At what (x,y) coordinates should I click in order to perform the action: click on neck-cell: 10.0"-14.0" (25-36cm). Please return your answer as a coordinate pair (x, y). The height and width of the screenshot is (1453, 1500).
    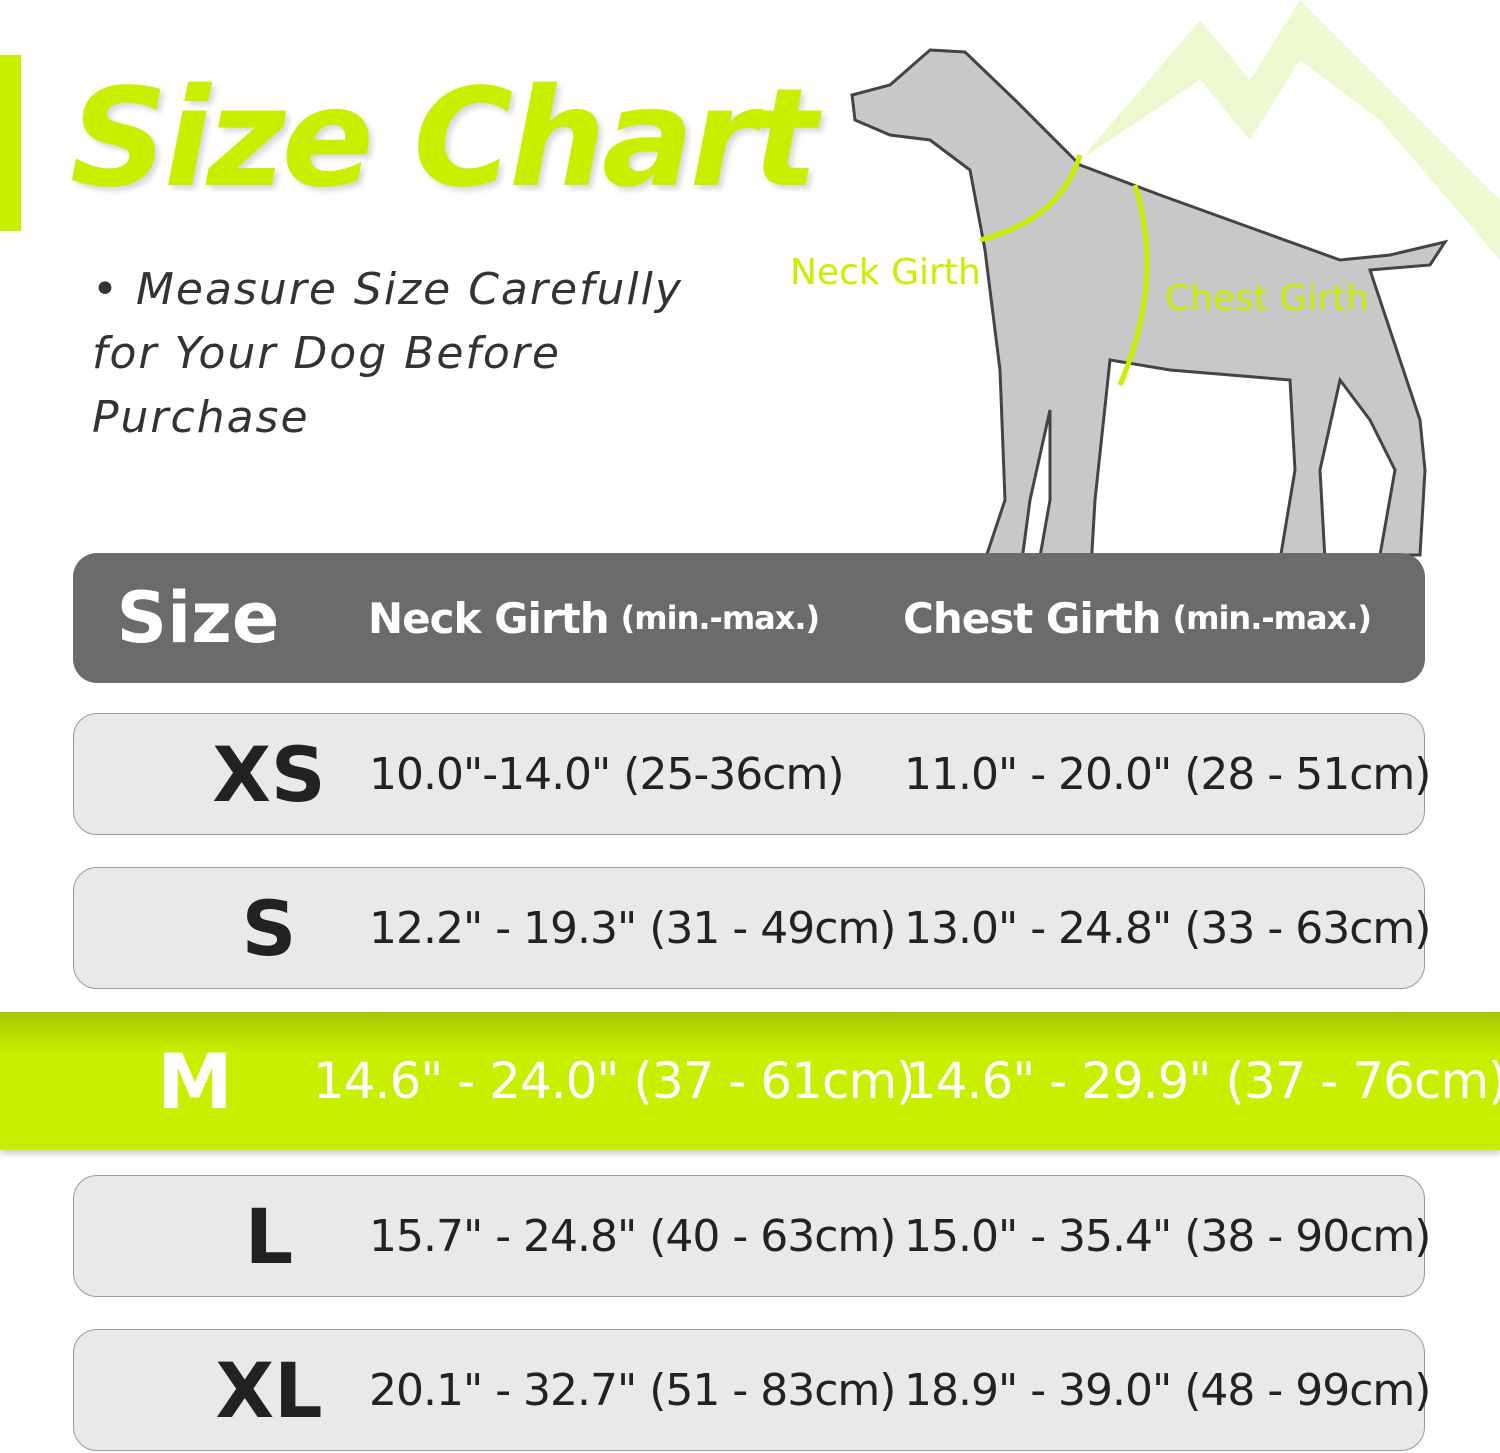
    Looking at the image, I should click on (607, 774).